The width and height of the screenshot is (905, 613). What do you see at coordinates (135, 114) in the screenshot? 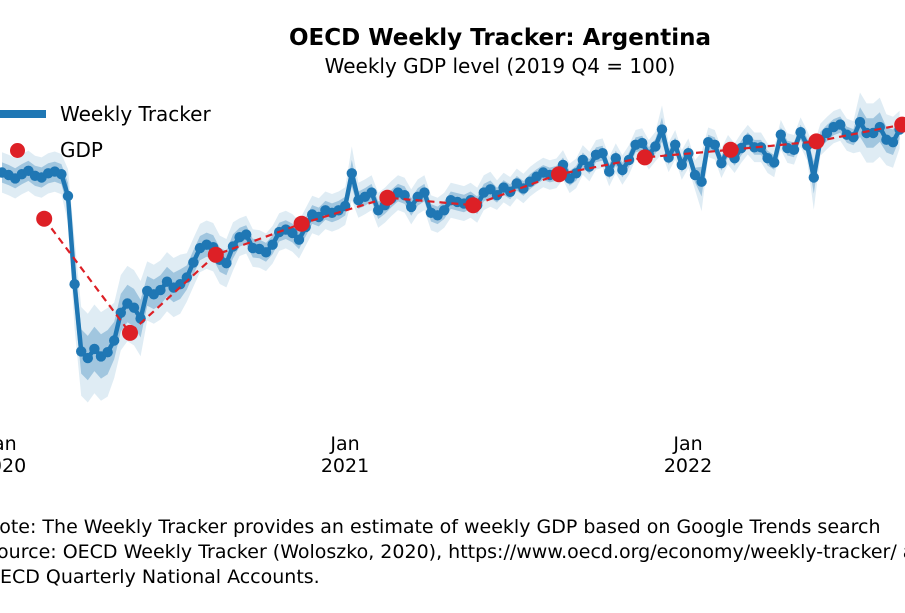
I see `legend-label-weekly-tracker: Weekly Tracker` at bounding box center [135, 114].